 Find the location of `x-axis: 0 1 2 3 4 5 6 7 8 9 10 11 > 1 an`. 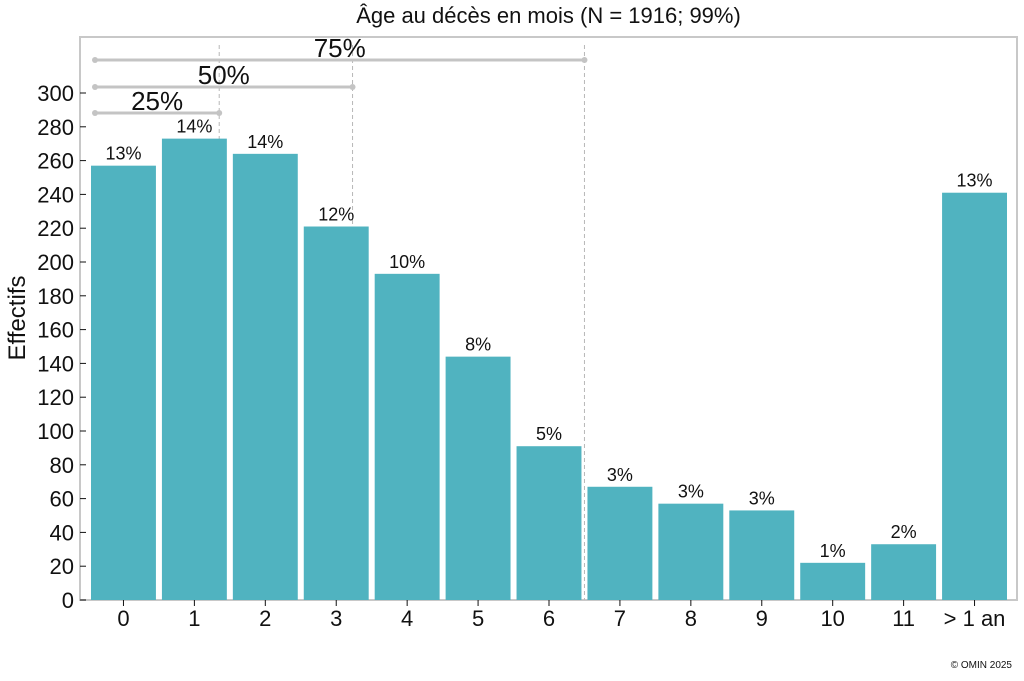

x-axis: 0 1 2 3 4 5 6 7 8 9 10 11 > 1 an is located at coordinates (561, 615).